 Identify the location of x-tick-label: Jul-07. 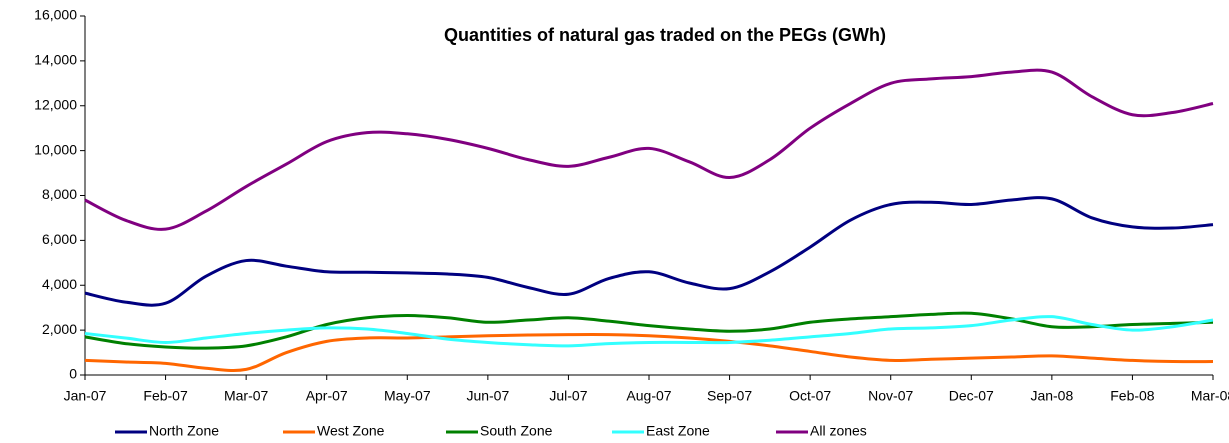
(568, 396).